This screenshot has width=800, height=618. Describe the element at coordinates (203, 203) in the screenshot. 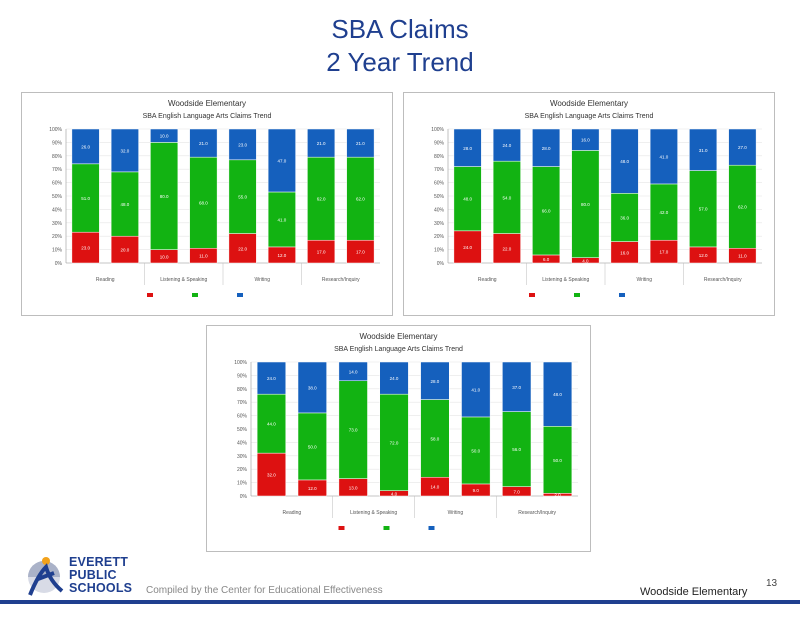

I see `bar-value-label: 68.0` at that location.